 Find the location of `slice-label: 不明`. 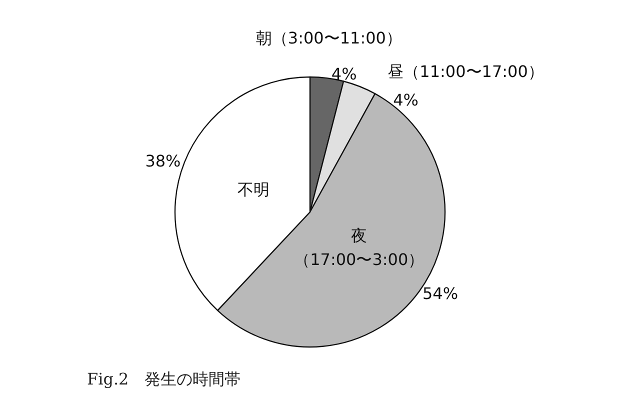

slice-label: 不明 is located at coordinates (254, 190).